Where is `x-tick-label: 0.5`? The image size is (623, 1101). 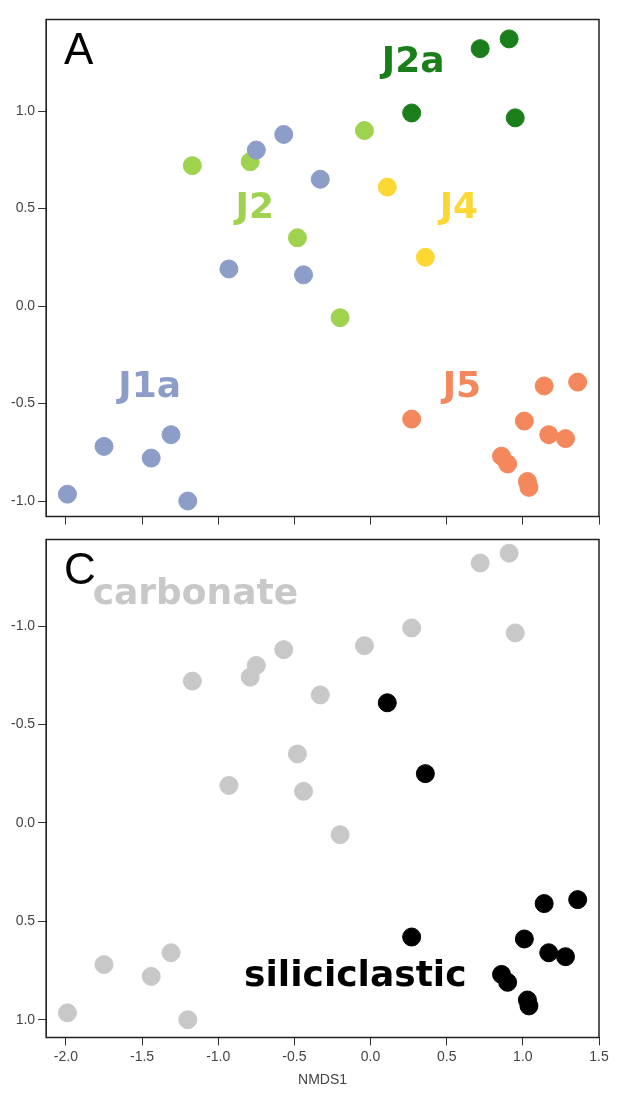
x-tick-label: 0.5 is located at coordinates (446, 1055).